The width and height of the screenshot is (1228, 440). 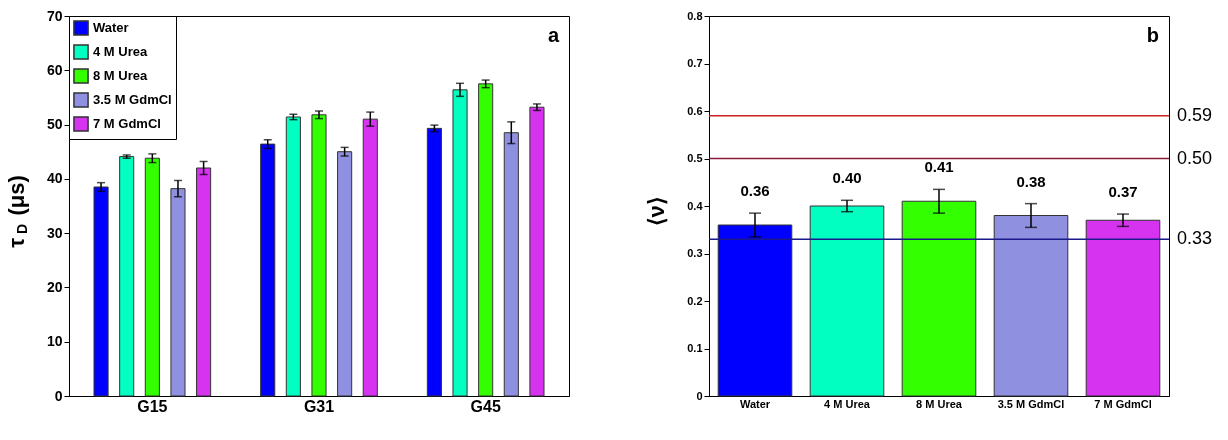 What do you see at coordinates (695, 110) in the screenshot?
I see `y-tick-label: 0.6` at bounding box center [695, 110].